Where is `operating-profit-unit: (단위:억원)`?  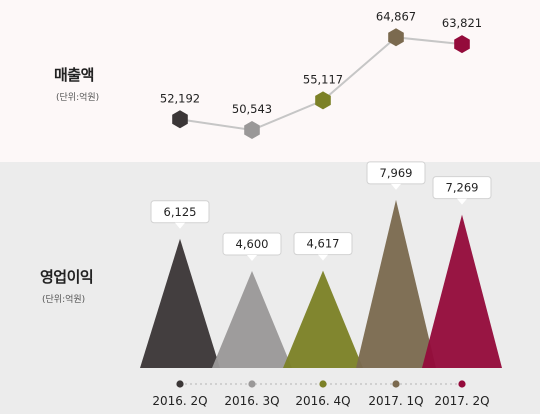 operating-profit-unit: (단위:억원) is located at coordinates (64, 300).